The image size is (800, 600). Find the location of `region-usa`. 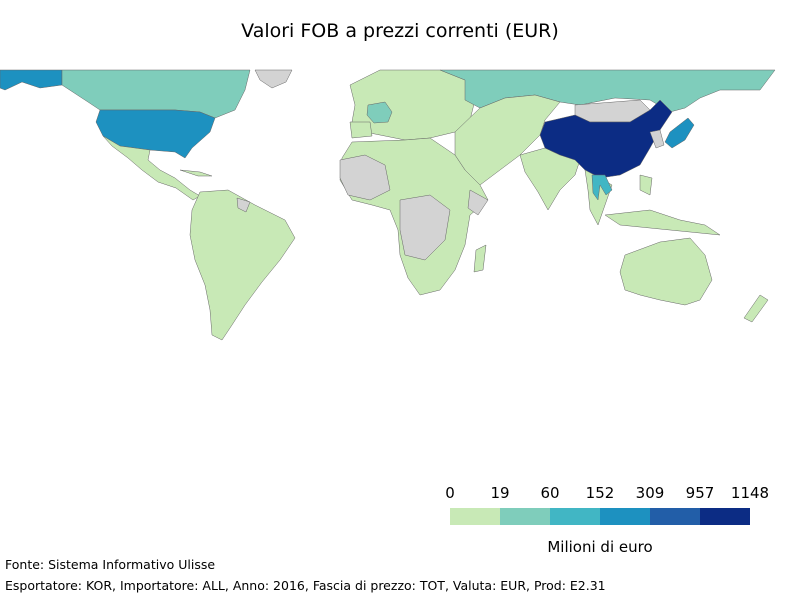

region-usa is located at coordinates (155, 134).